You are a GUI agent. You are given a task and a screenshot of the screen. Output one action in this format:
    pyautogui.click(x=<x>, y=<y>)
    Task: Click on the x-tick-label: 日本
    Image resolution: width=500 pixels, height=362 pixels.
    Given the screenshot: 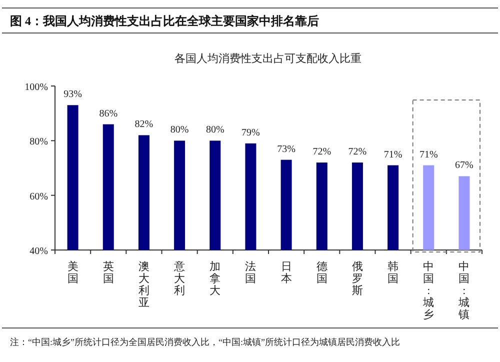 What is the action you would take?
    pyautogui.click(x=286, y=273)
    